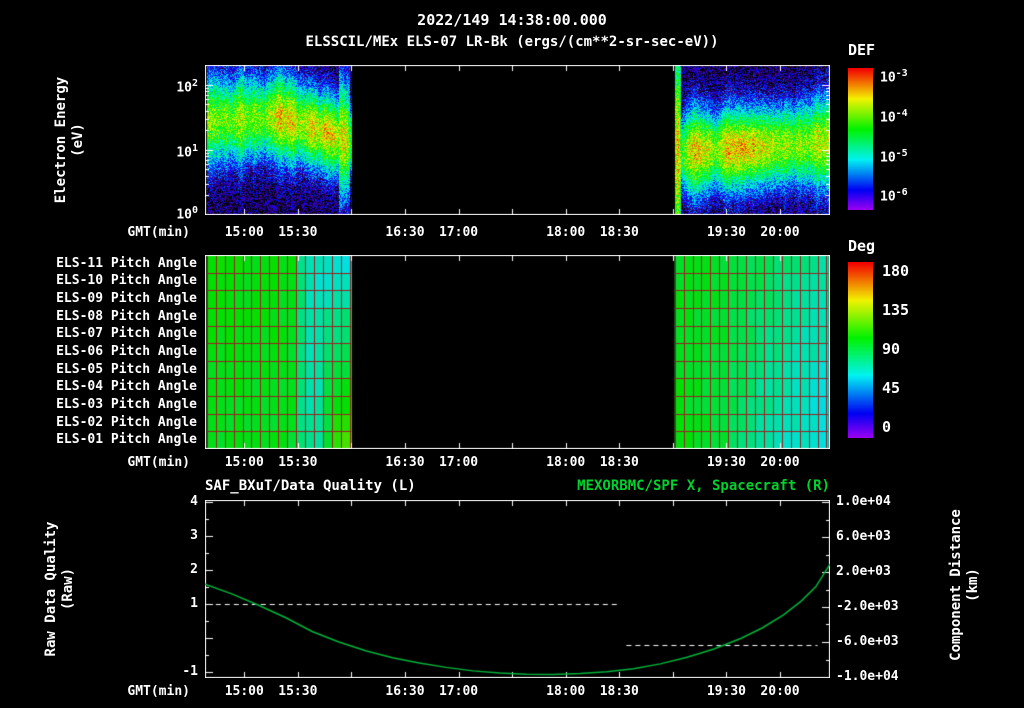 This screenshot has width=1024, height=708. Describe the element at coordinates (187, 86) in the screenshot. I see `energy-tick-label: 10²` at that location.